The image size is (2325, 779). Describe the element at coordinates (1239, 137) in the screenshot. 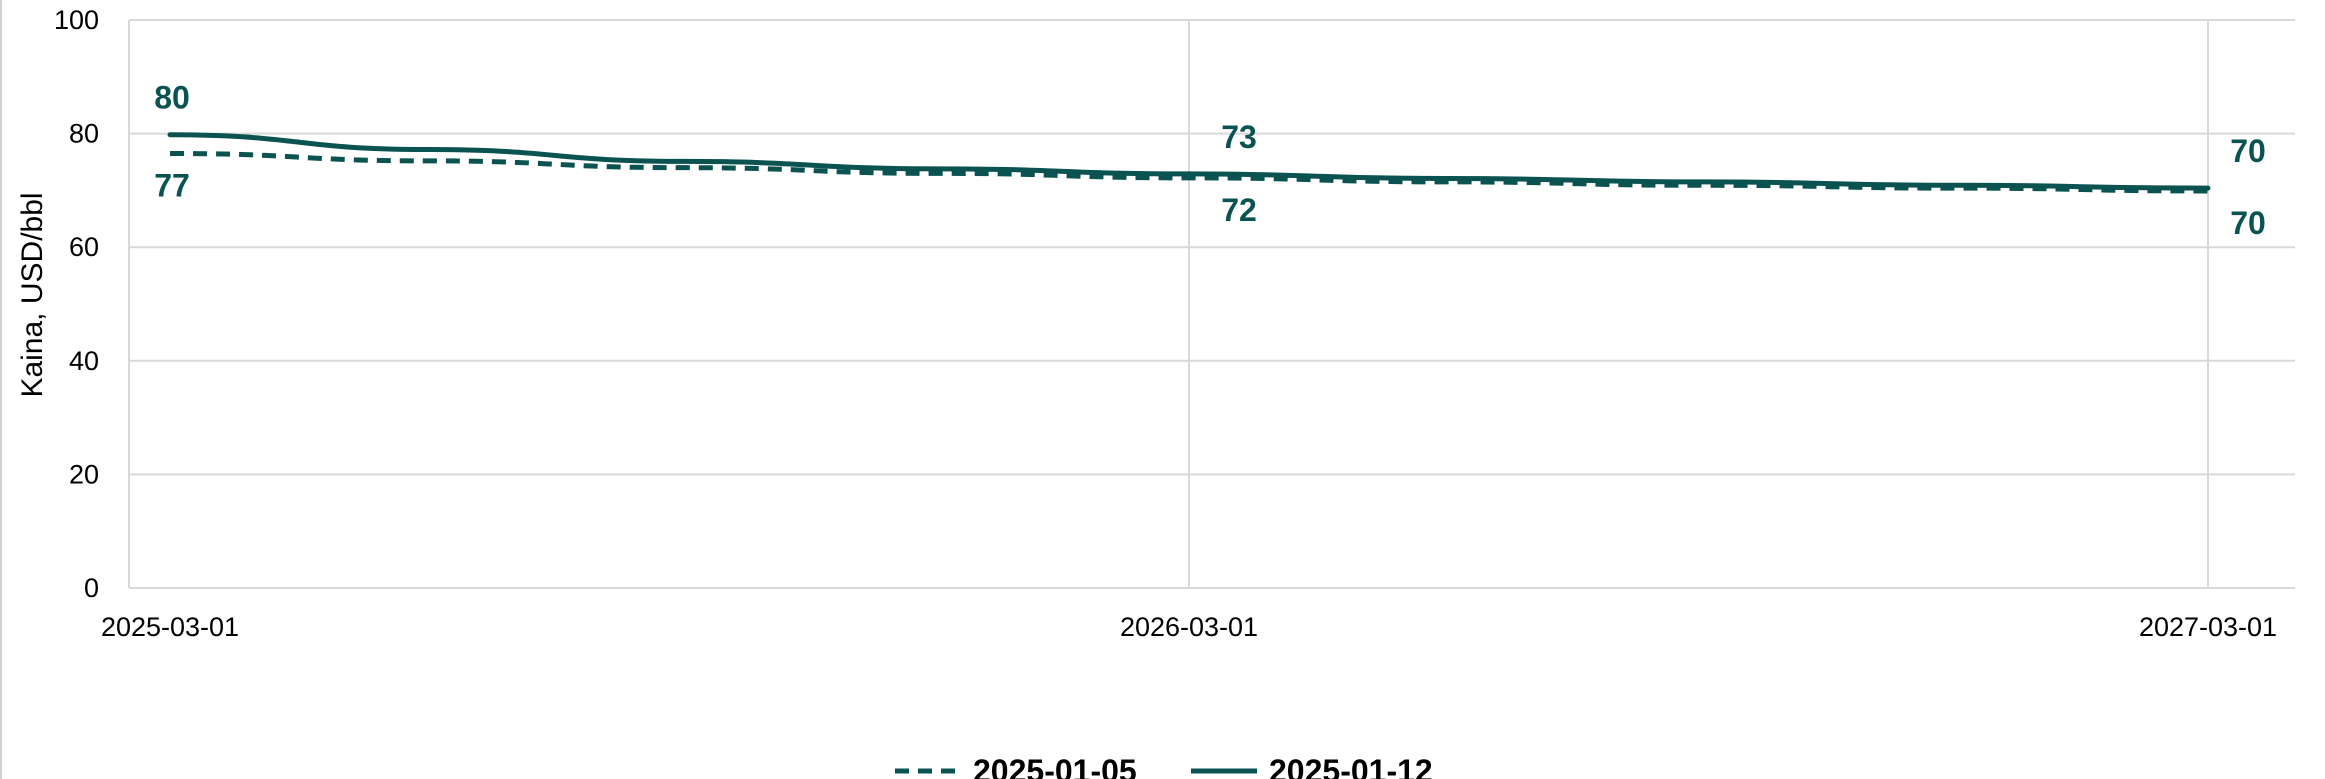

I see `data-label: 73` at that location.